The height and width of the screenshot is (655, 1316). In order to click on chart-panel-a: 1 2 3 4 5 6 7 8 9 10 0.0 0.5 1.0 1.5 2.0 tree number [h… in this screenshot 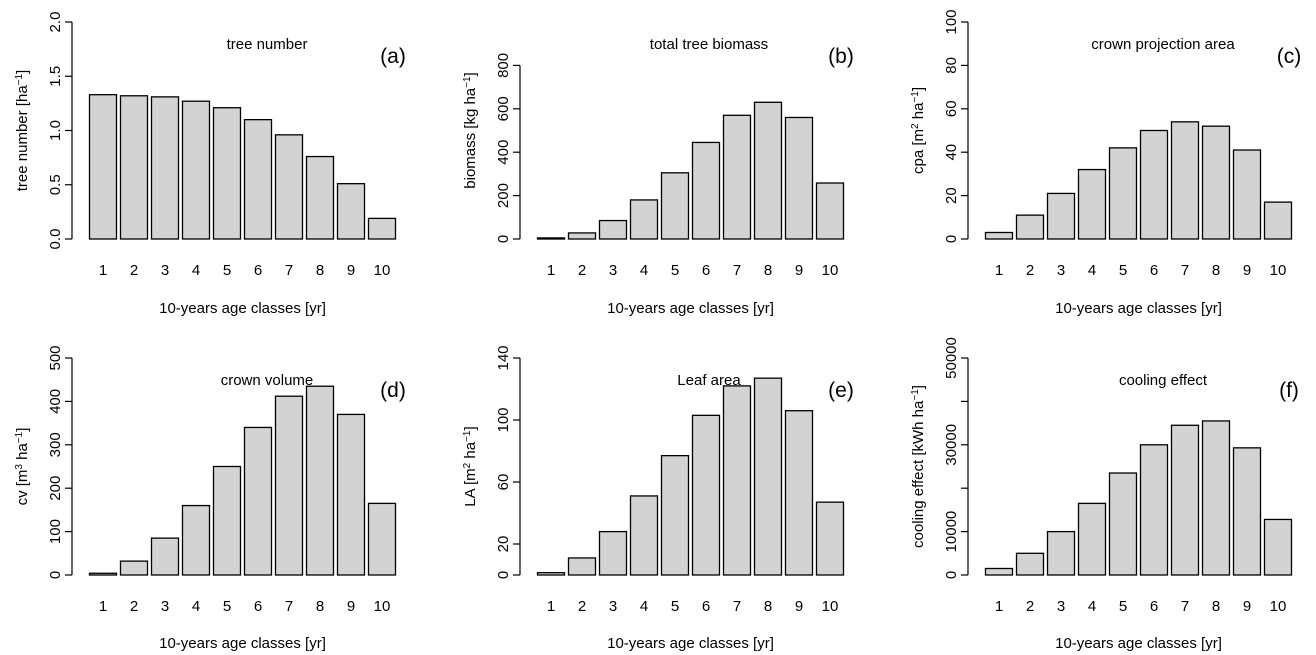, I will do `click(210, 164)`.